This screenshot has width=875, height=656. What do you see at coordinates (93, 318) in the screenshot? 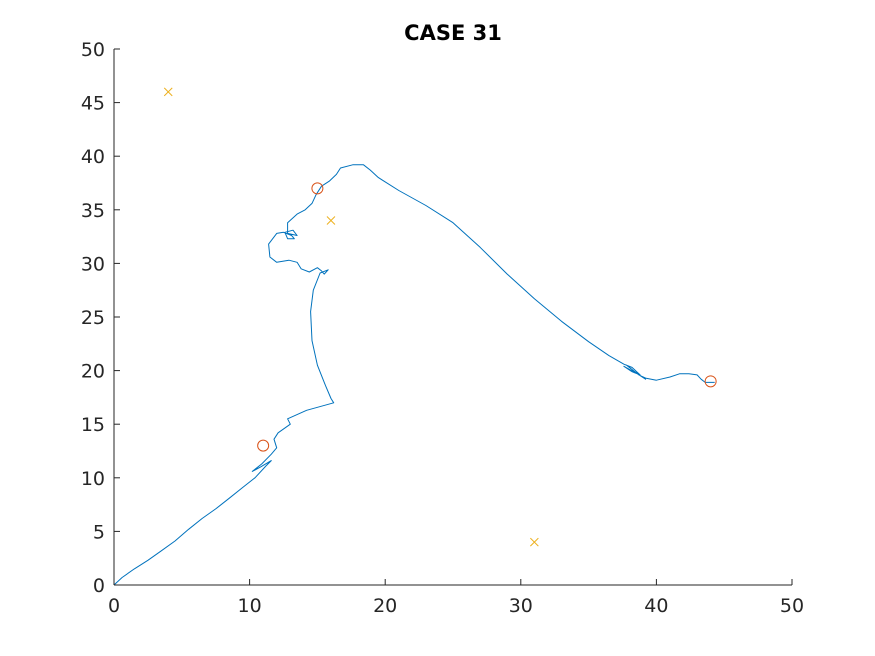
I see `y-tick-label: 25` at bounding box center [93, 318].